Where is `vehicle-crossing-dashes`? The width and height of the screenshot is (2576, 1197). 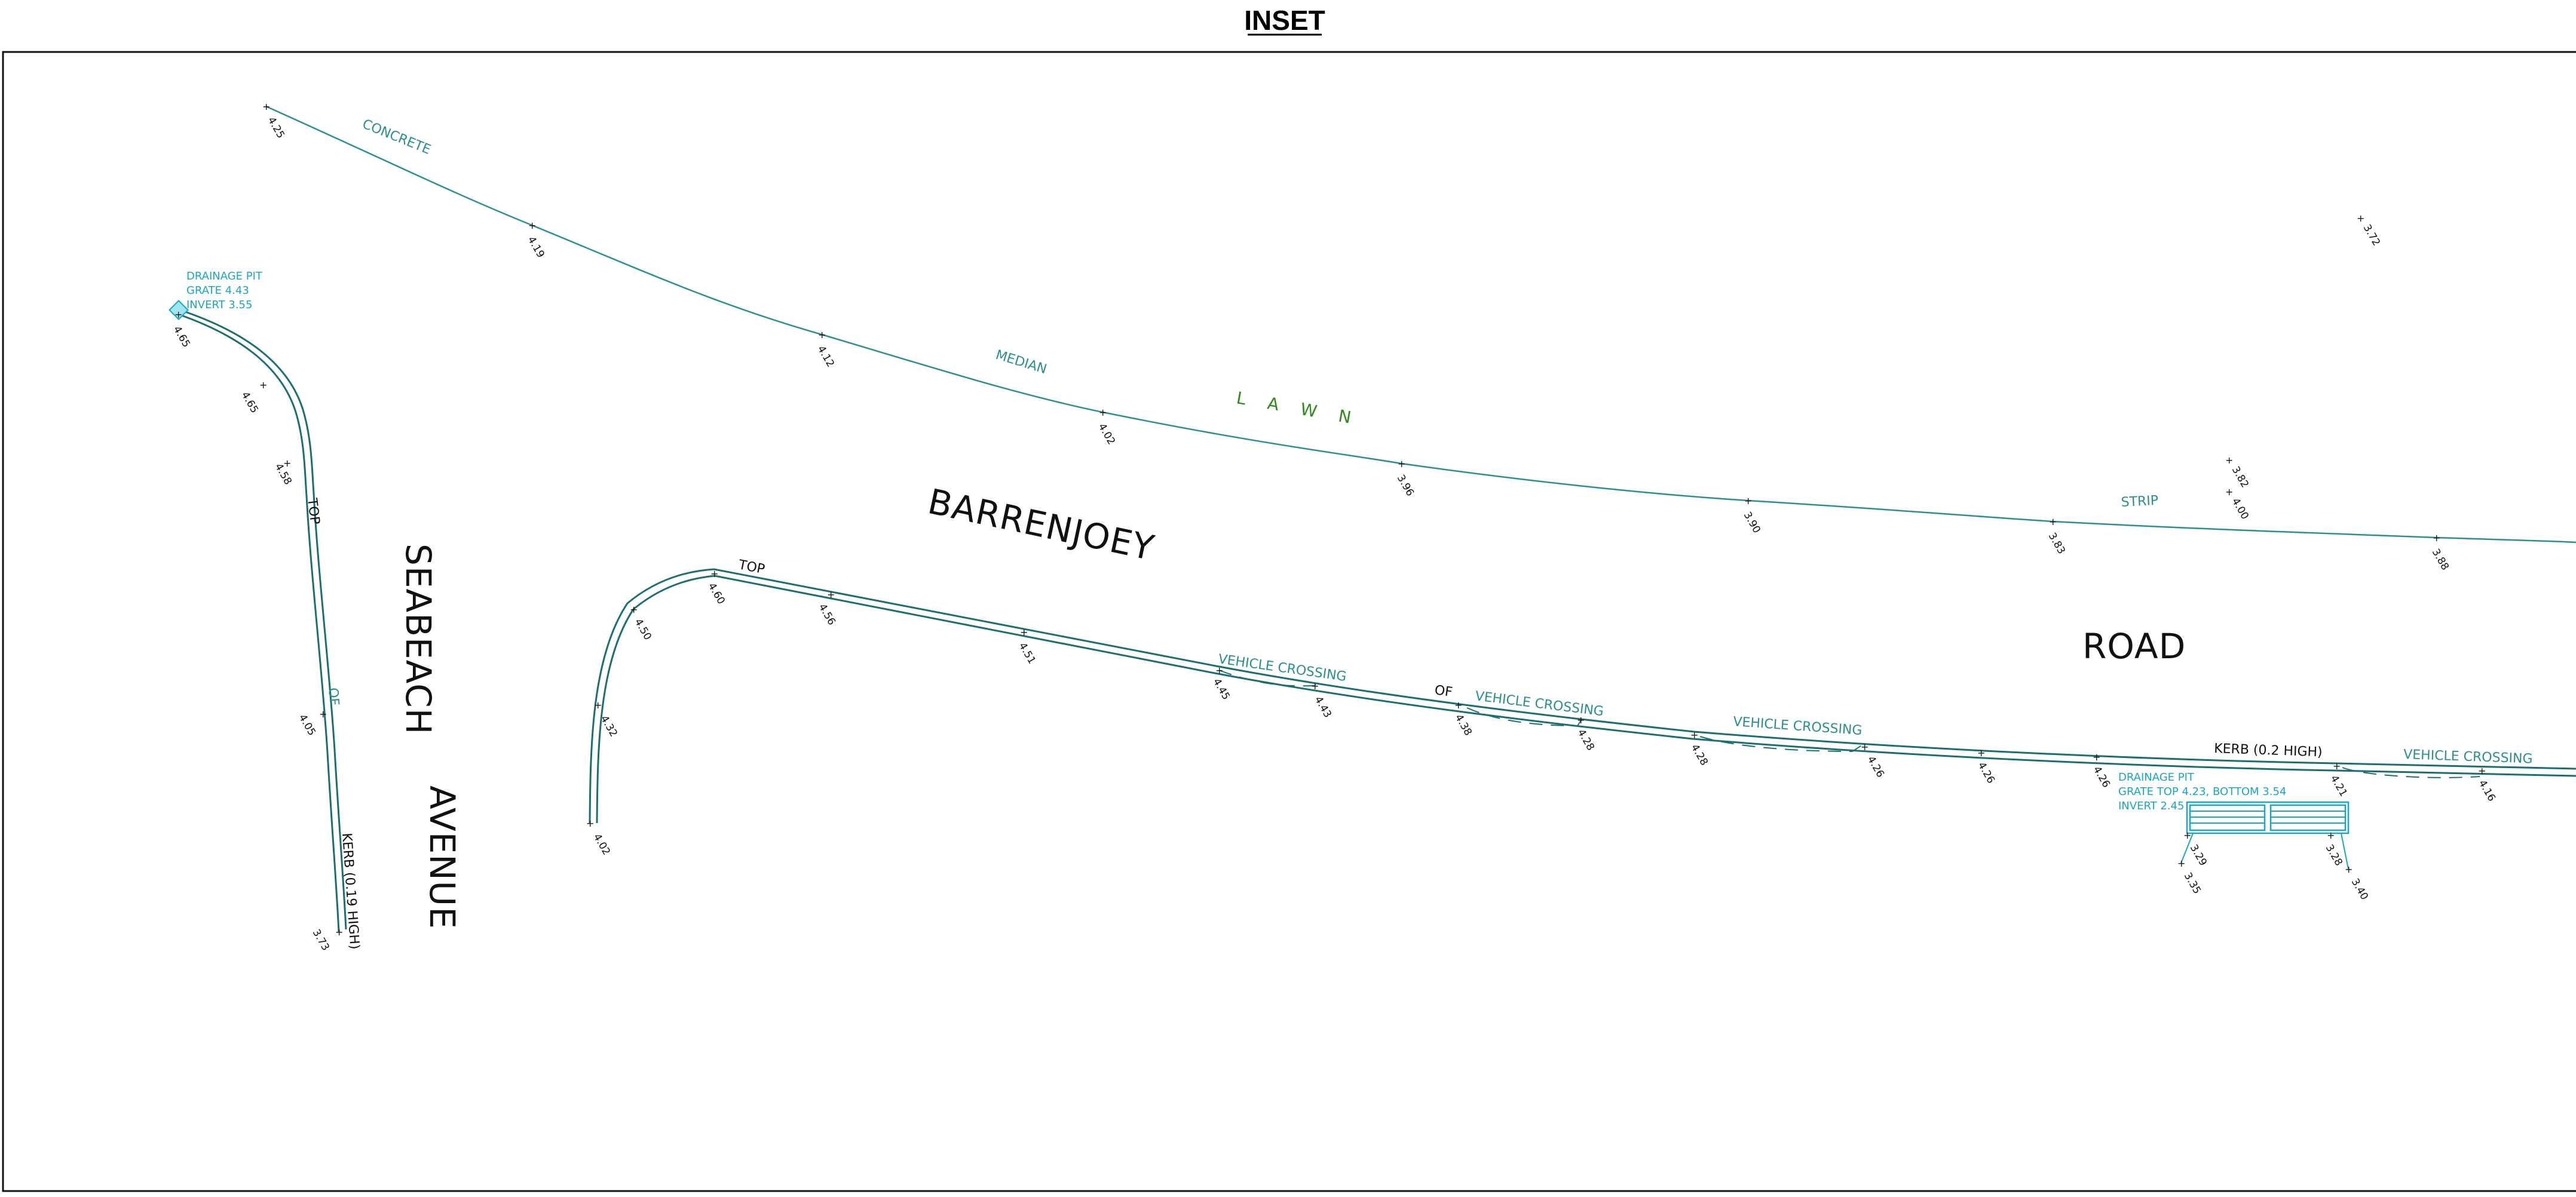 vehicle-crossing-dashes is located at coordinates (1849, 724).